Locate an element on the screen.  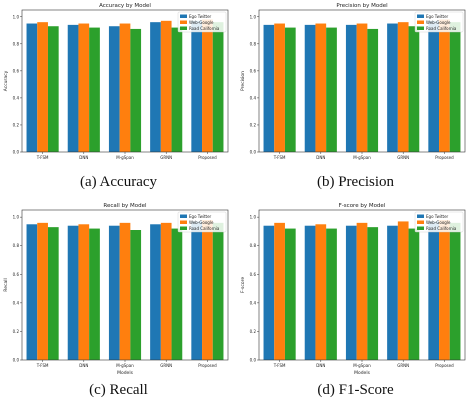
chart-title: F-score by Model is located at coordinates (362, 206).